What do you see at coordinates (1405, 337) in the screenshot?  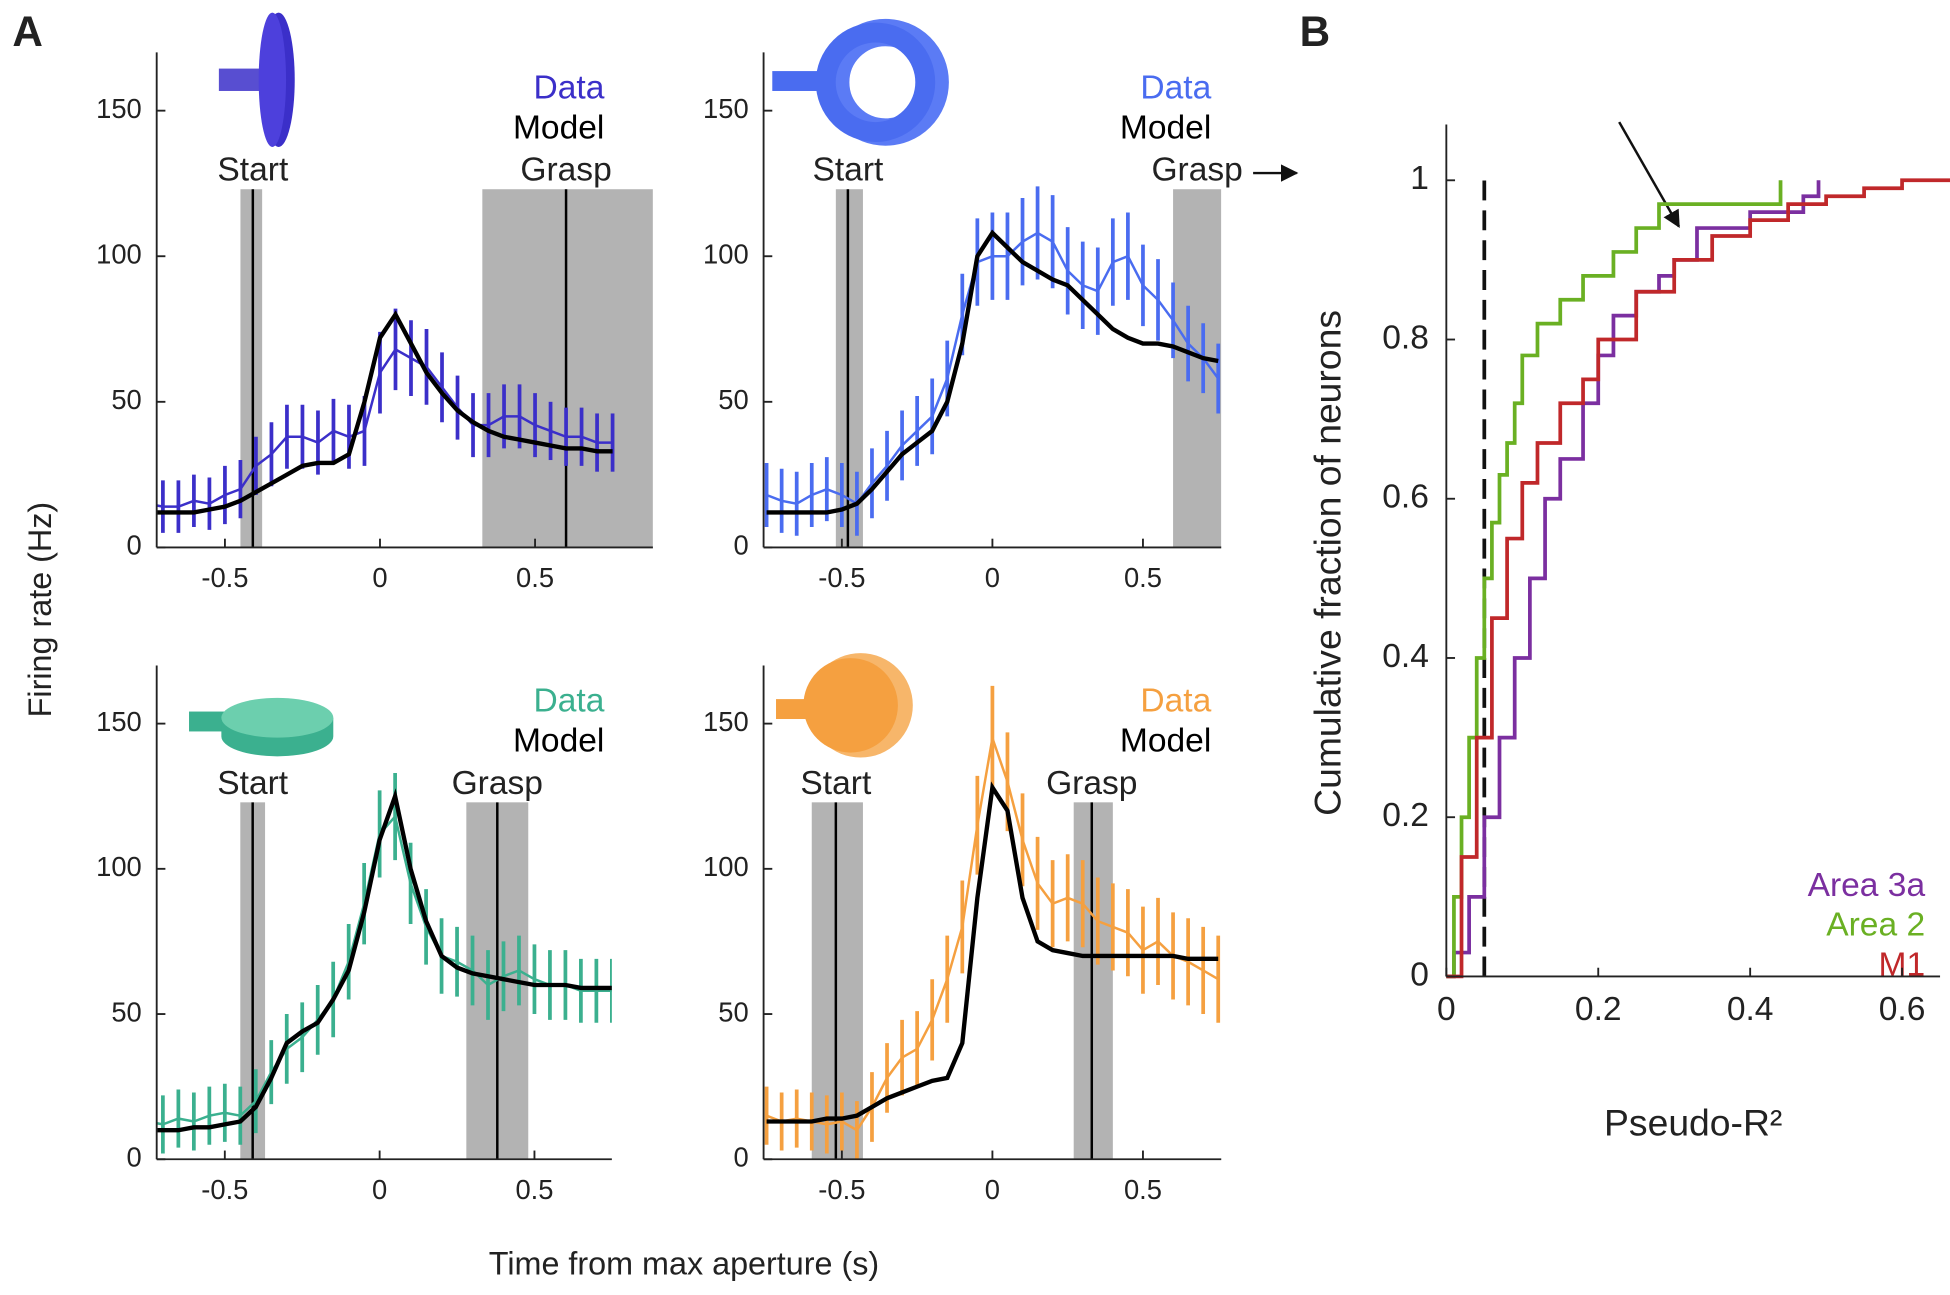 I see `y-tick-label: 0.8` at bounding box center [1405, 337].